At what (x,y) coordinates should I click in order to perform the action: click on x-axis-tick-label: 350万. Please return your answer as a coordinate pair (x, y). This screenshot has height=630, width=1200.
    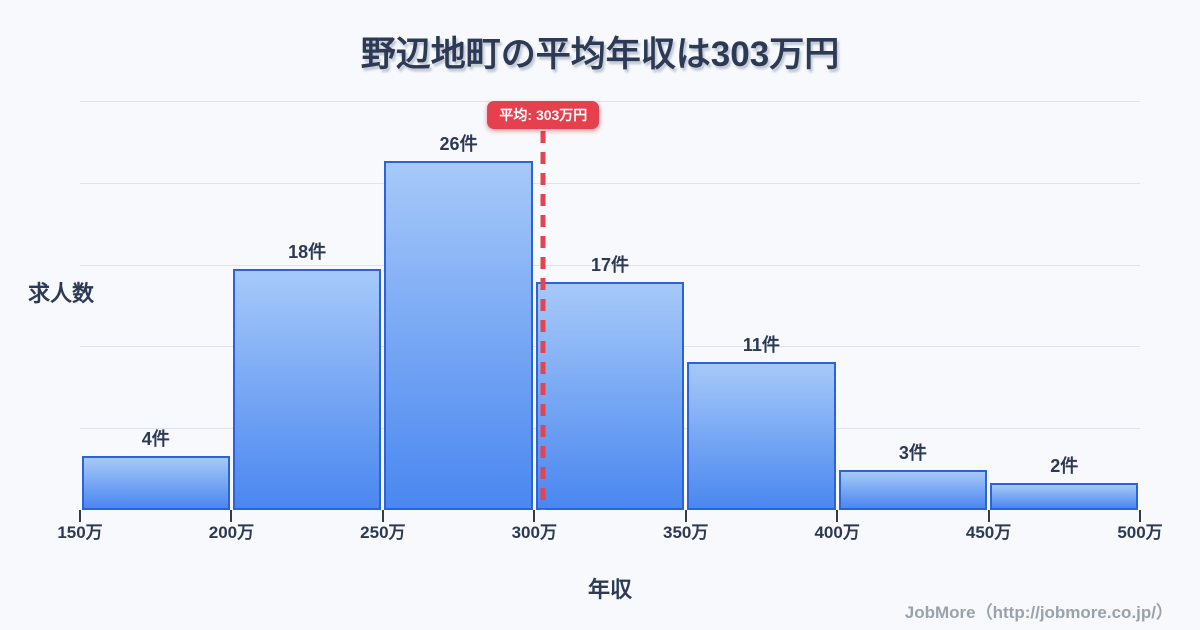
    Looking at the image, I should click on (686, 532).